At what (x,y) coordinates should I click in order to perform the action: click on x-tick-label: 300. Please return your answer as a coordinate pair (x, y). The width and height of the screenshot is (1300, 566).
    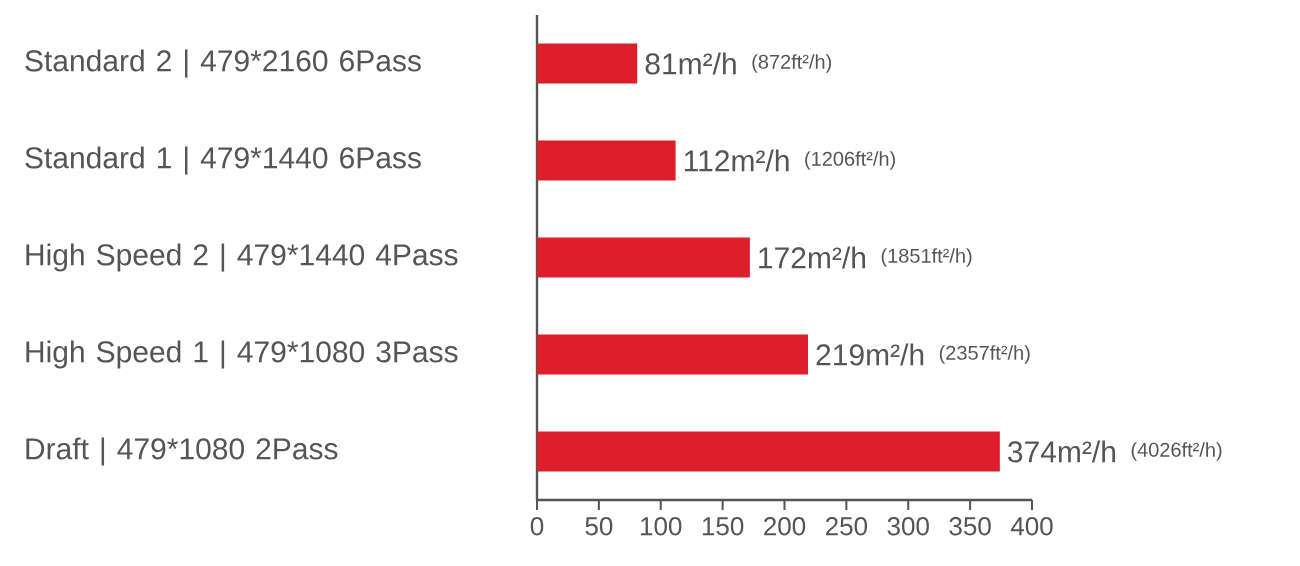
    Looking at the image, I should click on (908, 526).